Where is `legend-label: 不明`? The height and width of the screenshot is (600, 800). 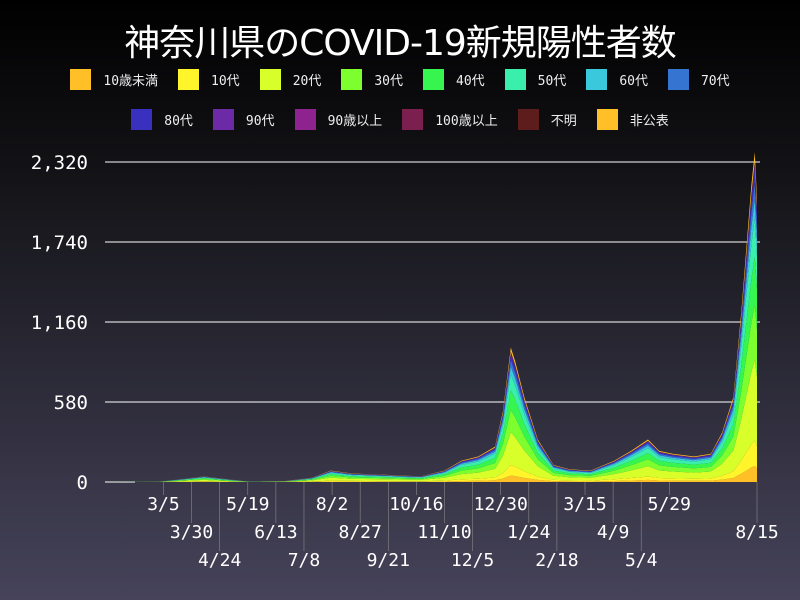
legend-label: 不明 is located at coordinates (563, 121).